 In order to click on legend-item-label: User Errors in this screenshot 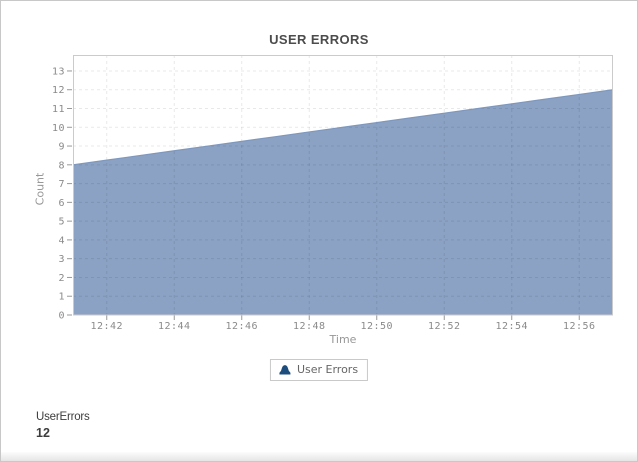, I will do `click(327, 369)`.